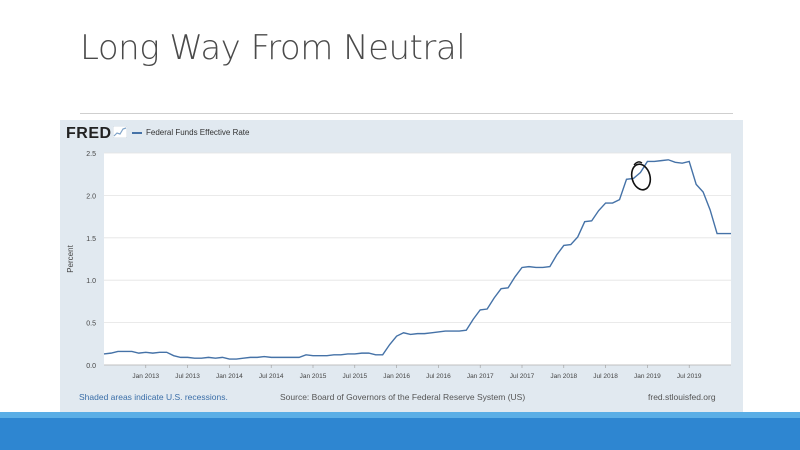 The height and width of the screenshot is (450, 800). I want to click on hand-drawn-circle-tail, so click(638, 163).